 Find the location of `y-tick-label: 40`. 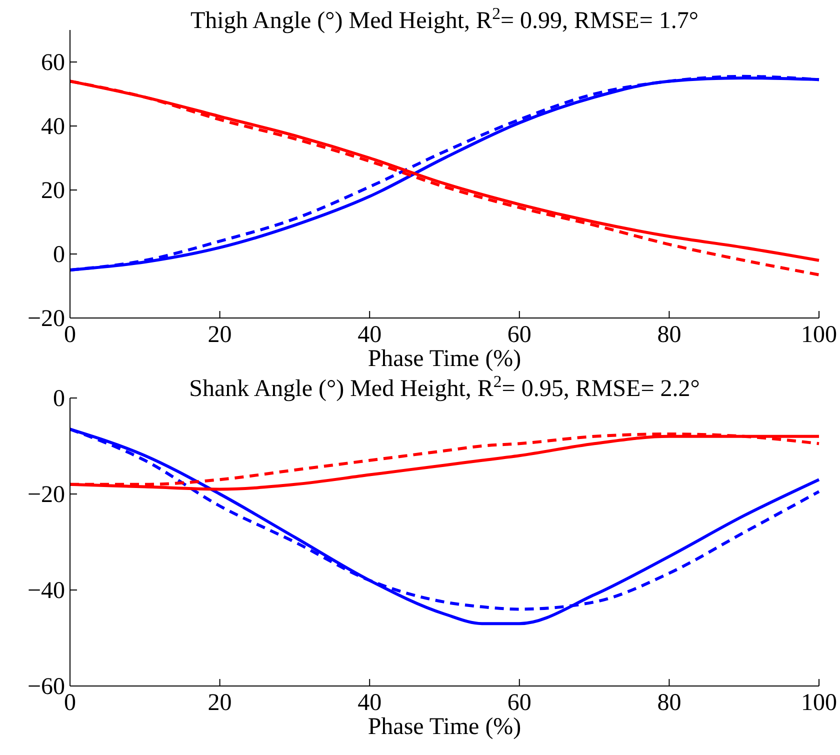

y-tick-label: 40 is located at coordinates (53, 127).